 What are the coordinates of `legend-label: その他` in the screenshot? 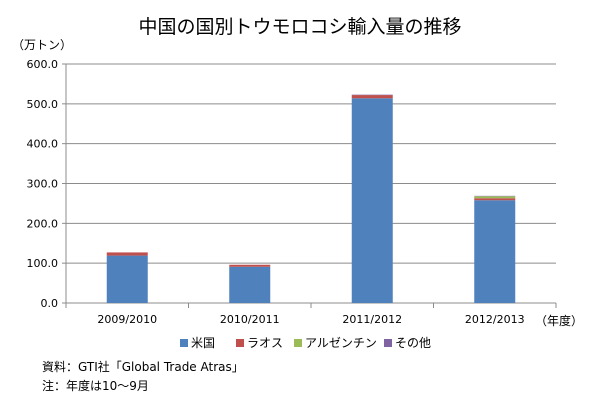 It's located at (413, 343).